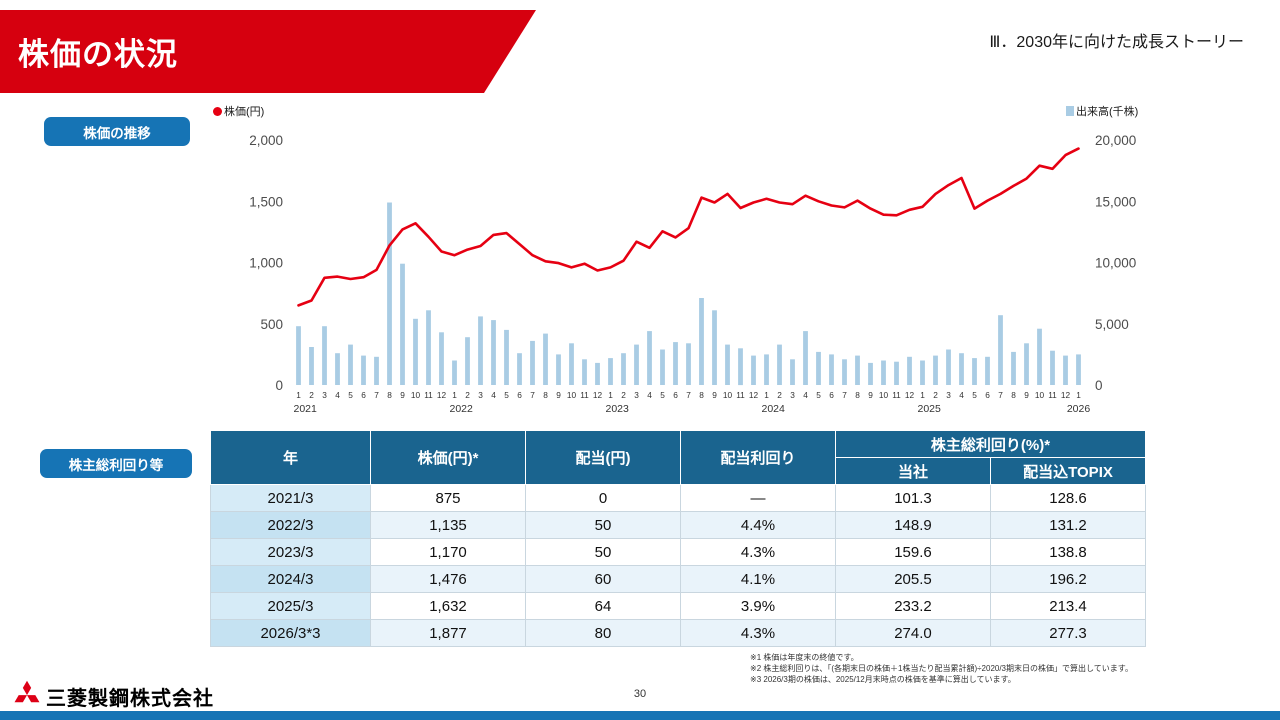  What do you see at coordinates (266, 263) in the screenshot?
I see `svg-text: 1,000` at bounding box center [266, 263].